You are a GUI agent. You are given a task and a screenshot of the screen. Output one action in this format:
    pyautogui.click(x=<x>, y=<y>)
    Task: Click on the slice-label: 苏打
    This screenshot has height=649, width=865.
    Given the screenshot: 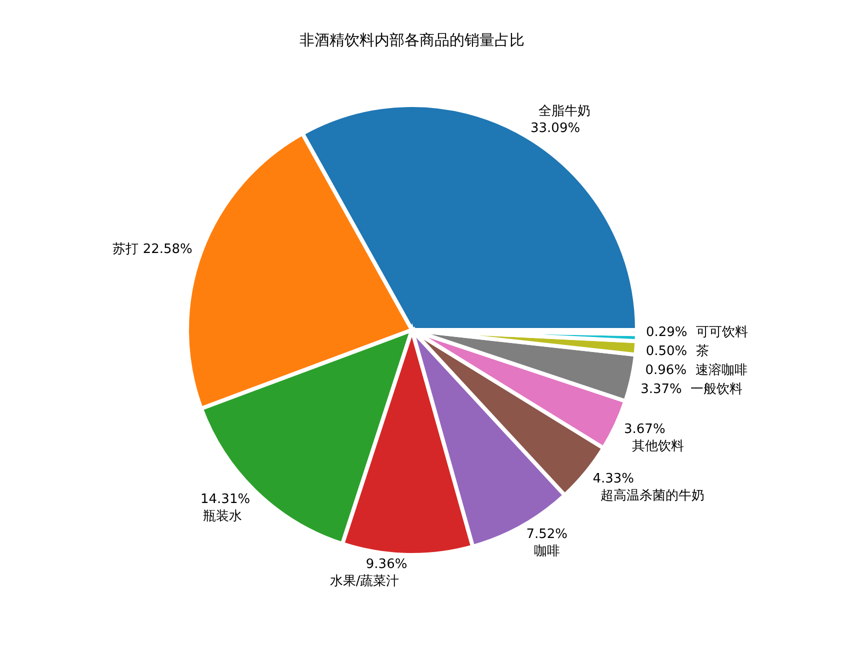 What is the action you would take?
    pyautogui.click(x=125, y=250)
    